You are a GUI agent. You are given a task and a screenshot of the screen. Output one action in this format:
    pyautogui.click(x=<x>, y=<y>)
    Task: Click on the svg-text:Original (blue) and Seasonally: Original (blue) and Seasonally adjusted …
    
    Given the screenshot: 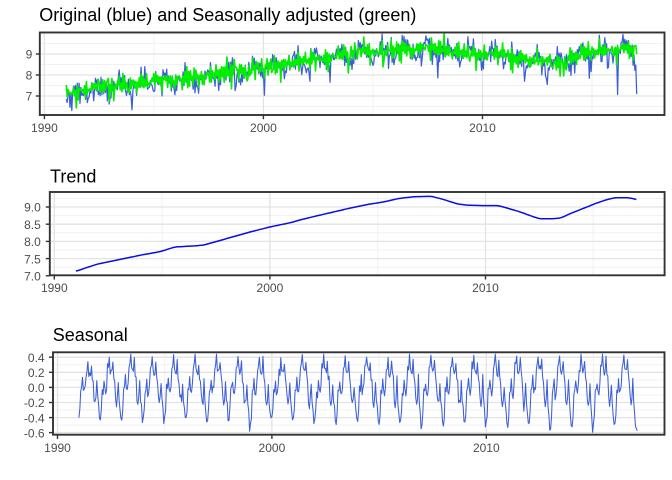 What is the action you would take?
    pyautogui.click(x=227, y=15)
    